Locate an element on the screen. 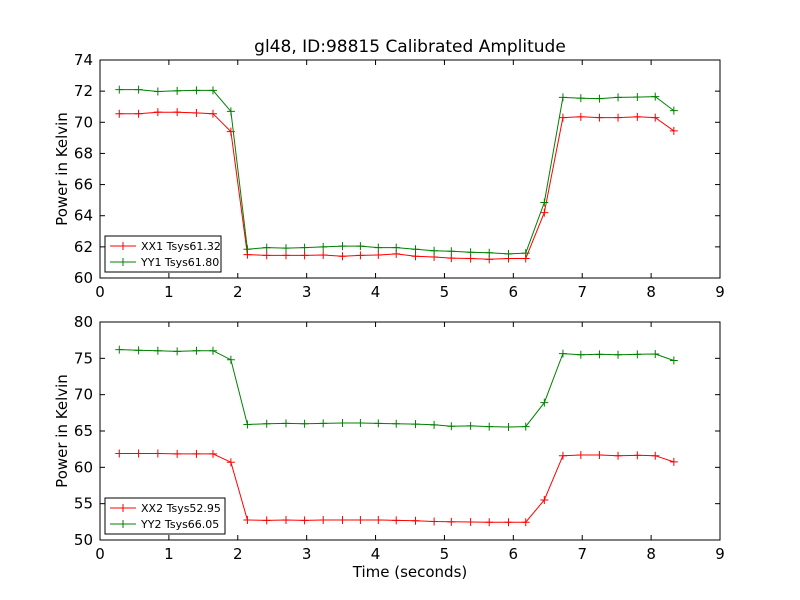 This screenshot has width=800, height=600. legend-label: YY1 Tsys61.80 is located at coordinates (179, 262).